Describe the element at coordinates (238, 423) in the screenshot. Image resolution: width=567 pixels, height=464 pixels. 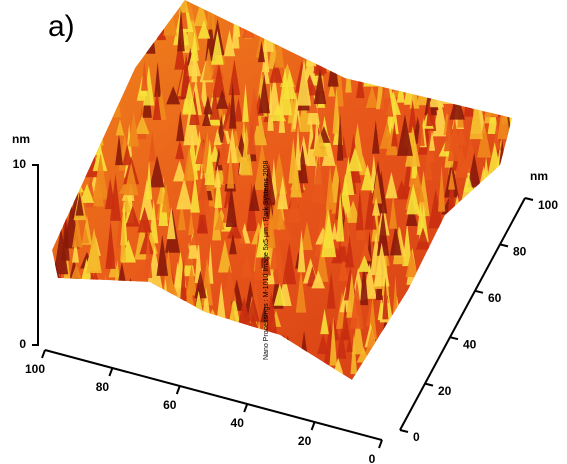
I see `x-tick-label: 40` at that location.